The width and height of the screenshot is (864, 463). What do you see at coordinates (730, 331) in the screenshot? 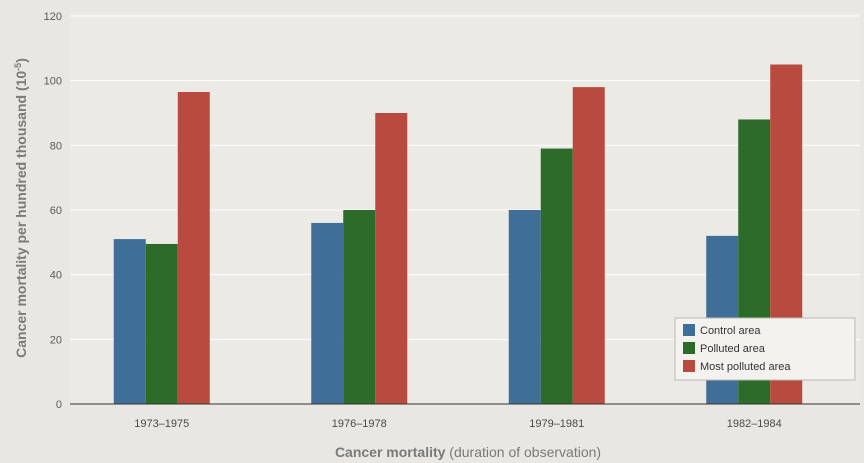
I see `legend-label-control: Control area` at bounding box center [730, 331].